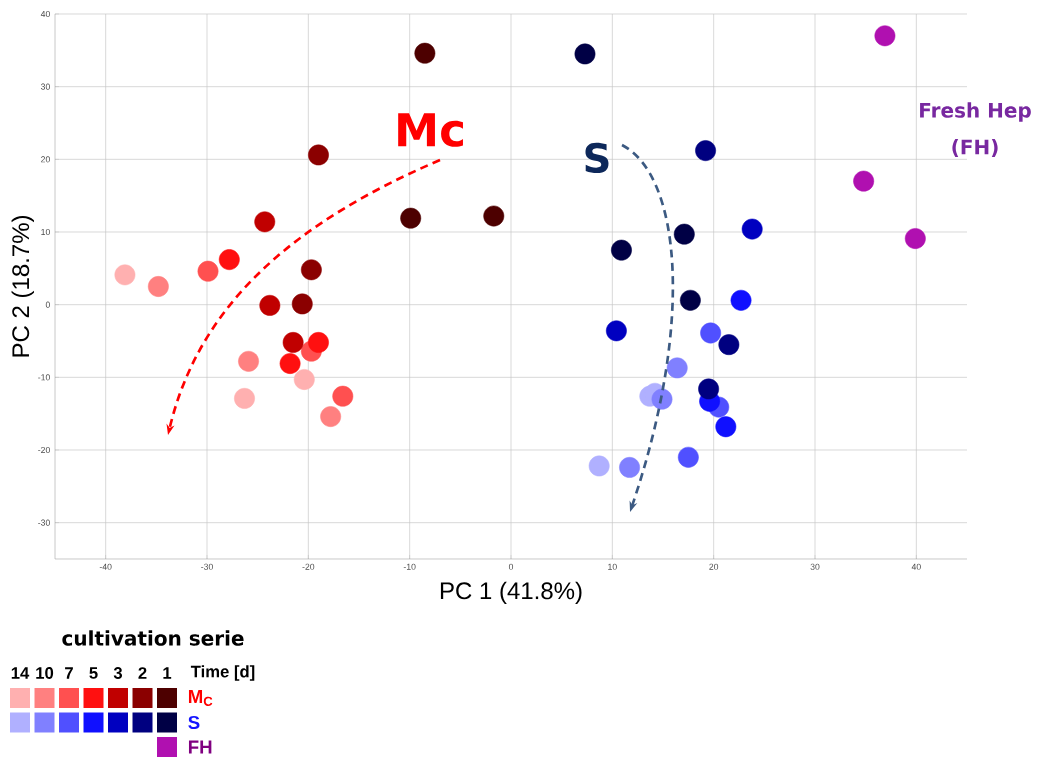 The height and width of the screenshot is (761, 1037). Describe the element at coordinates (93, 673) in the screenshot. I see `text: 5` at that location.